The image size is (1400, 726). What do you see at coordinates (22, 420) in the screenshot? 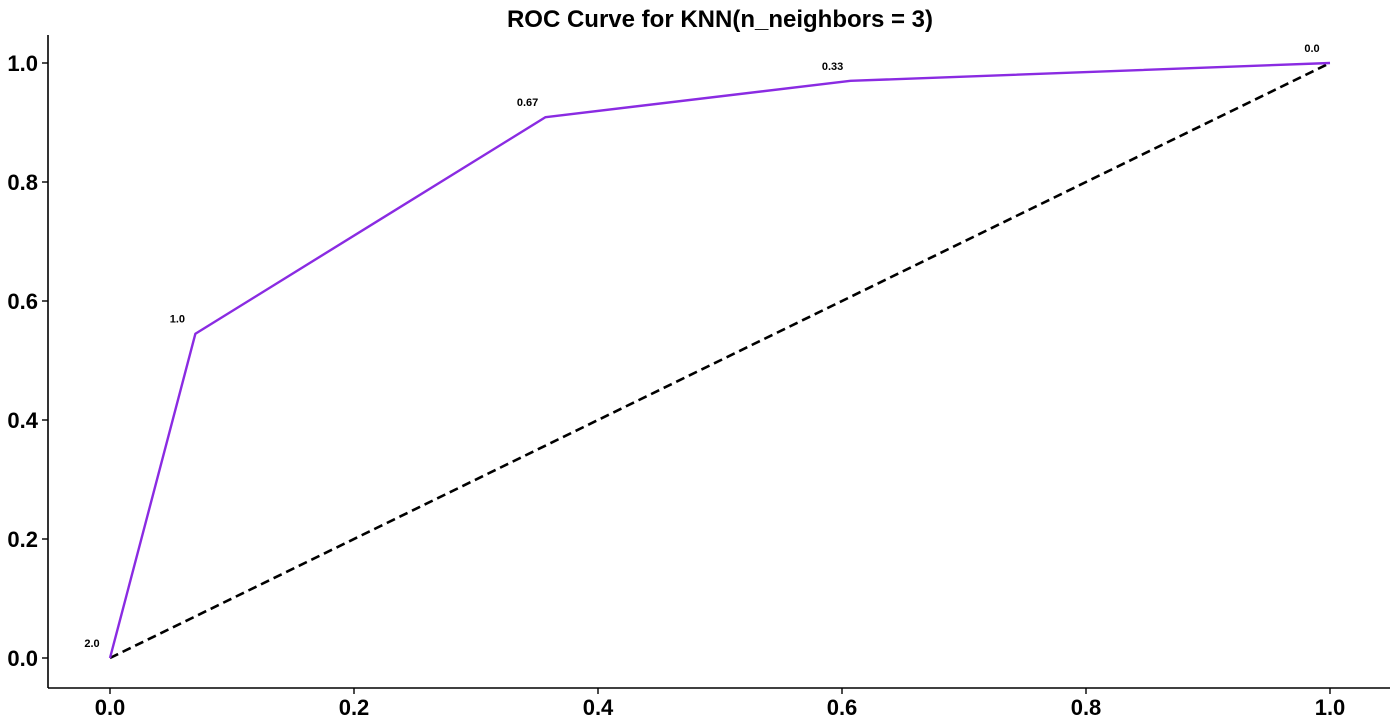
I see `y-tick-label: 0.4` at bounding box center [22, 420].